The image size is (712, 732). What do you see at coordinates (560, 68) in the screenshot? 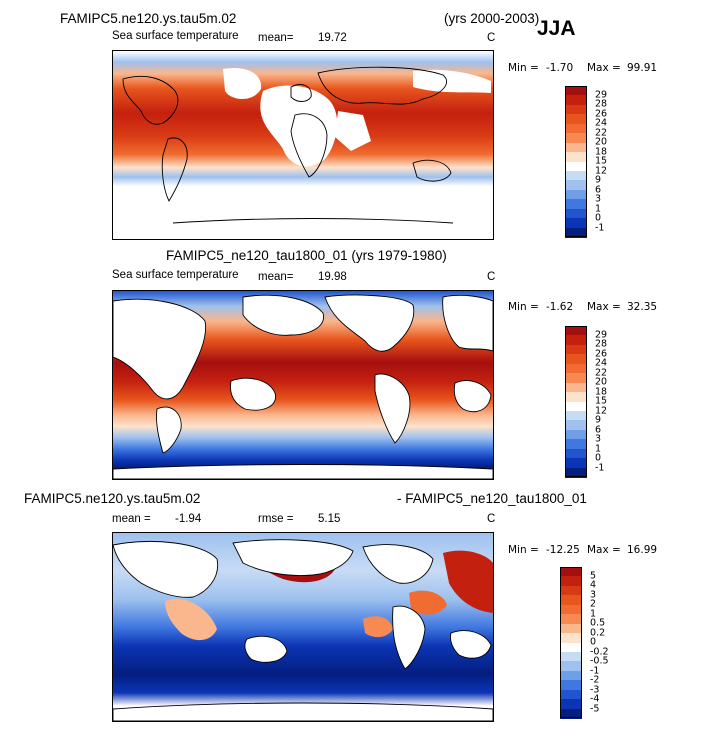
I see `panel1-min-value: -1.70` at bounding box center [560, 68].